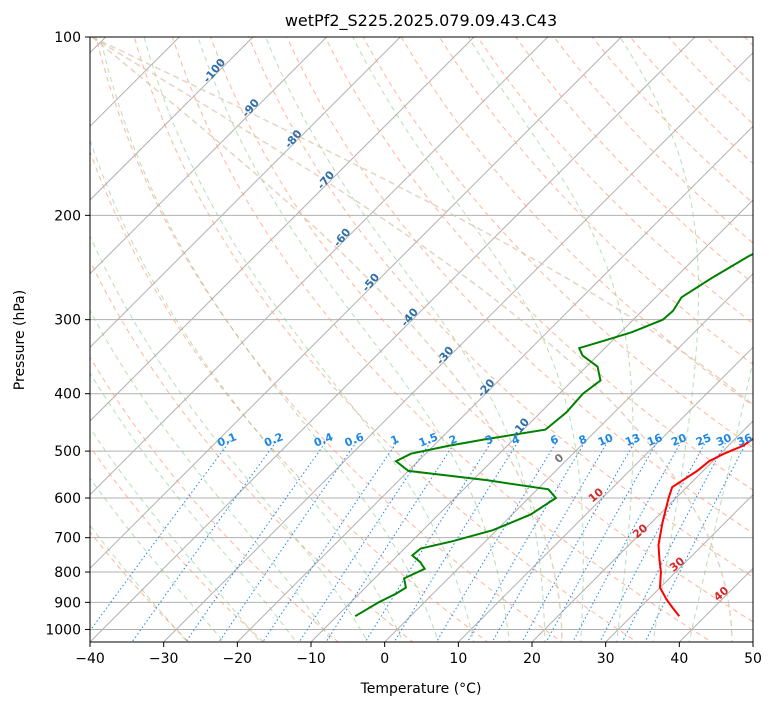 The height and width of the screenshot is (708, 775). What do you see at coordinates (67, 499) in the screenshot?
I see `y-tick-label: 600` at bounding box center [67, 499].